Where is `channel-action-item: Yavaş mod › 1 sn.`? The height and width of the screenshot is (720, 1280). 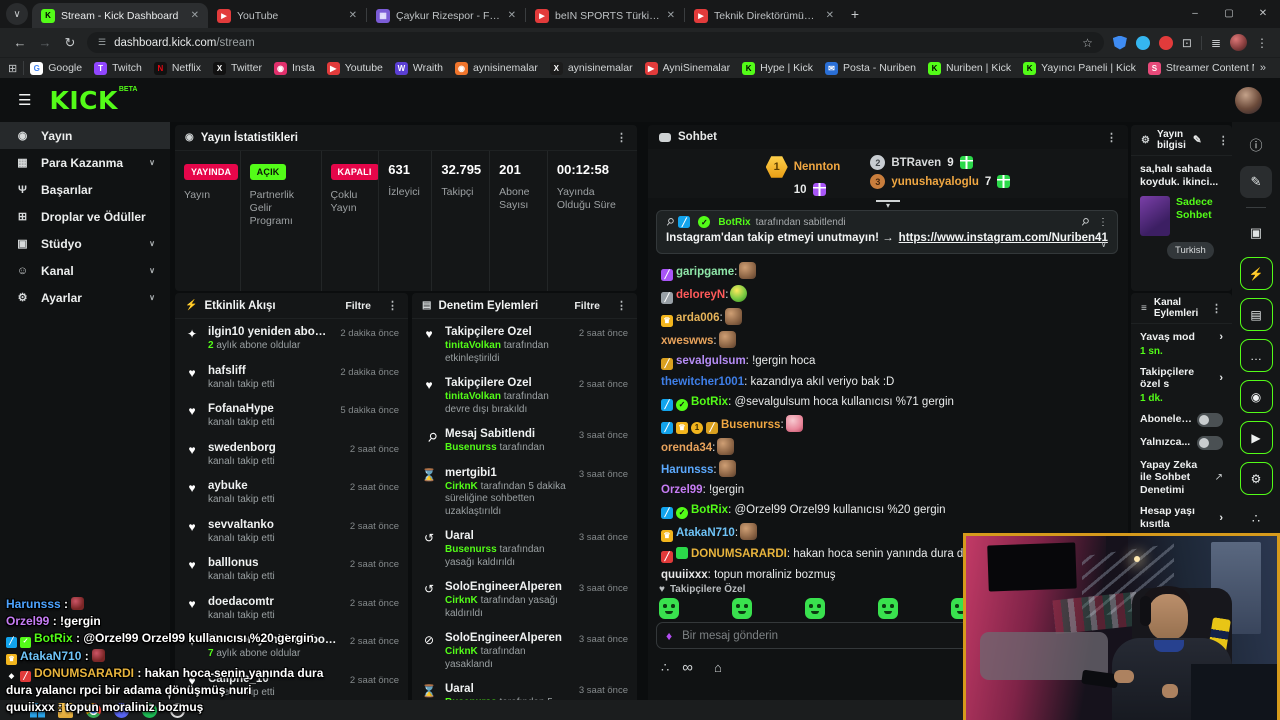
channel-action-item: Yavaş mod › 1 sn. is located at coordinates (1181, 341).